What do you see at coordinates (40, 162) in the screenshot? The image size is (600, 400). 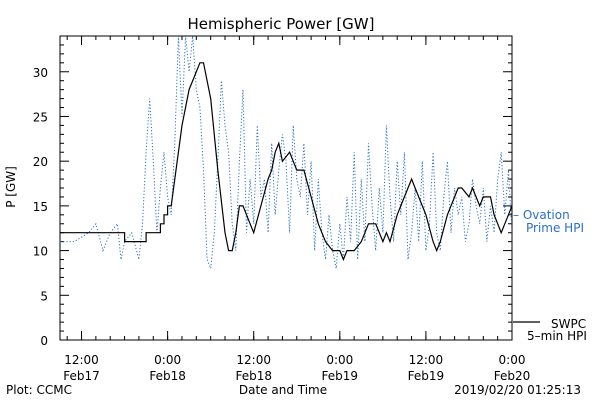 I see `y-tick-label: 20` at bounding box center [40, 162].